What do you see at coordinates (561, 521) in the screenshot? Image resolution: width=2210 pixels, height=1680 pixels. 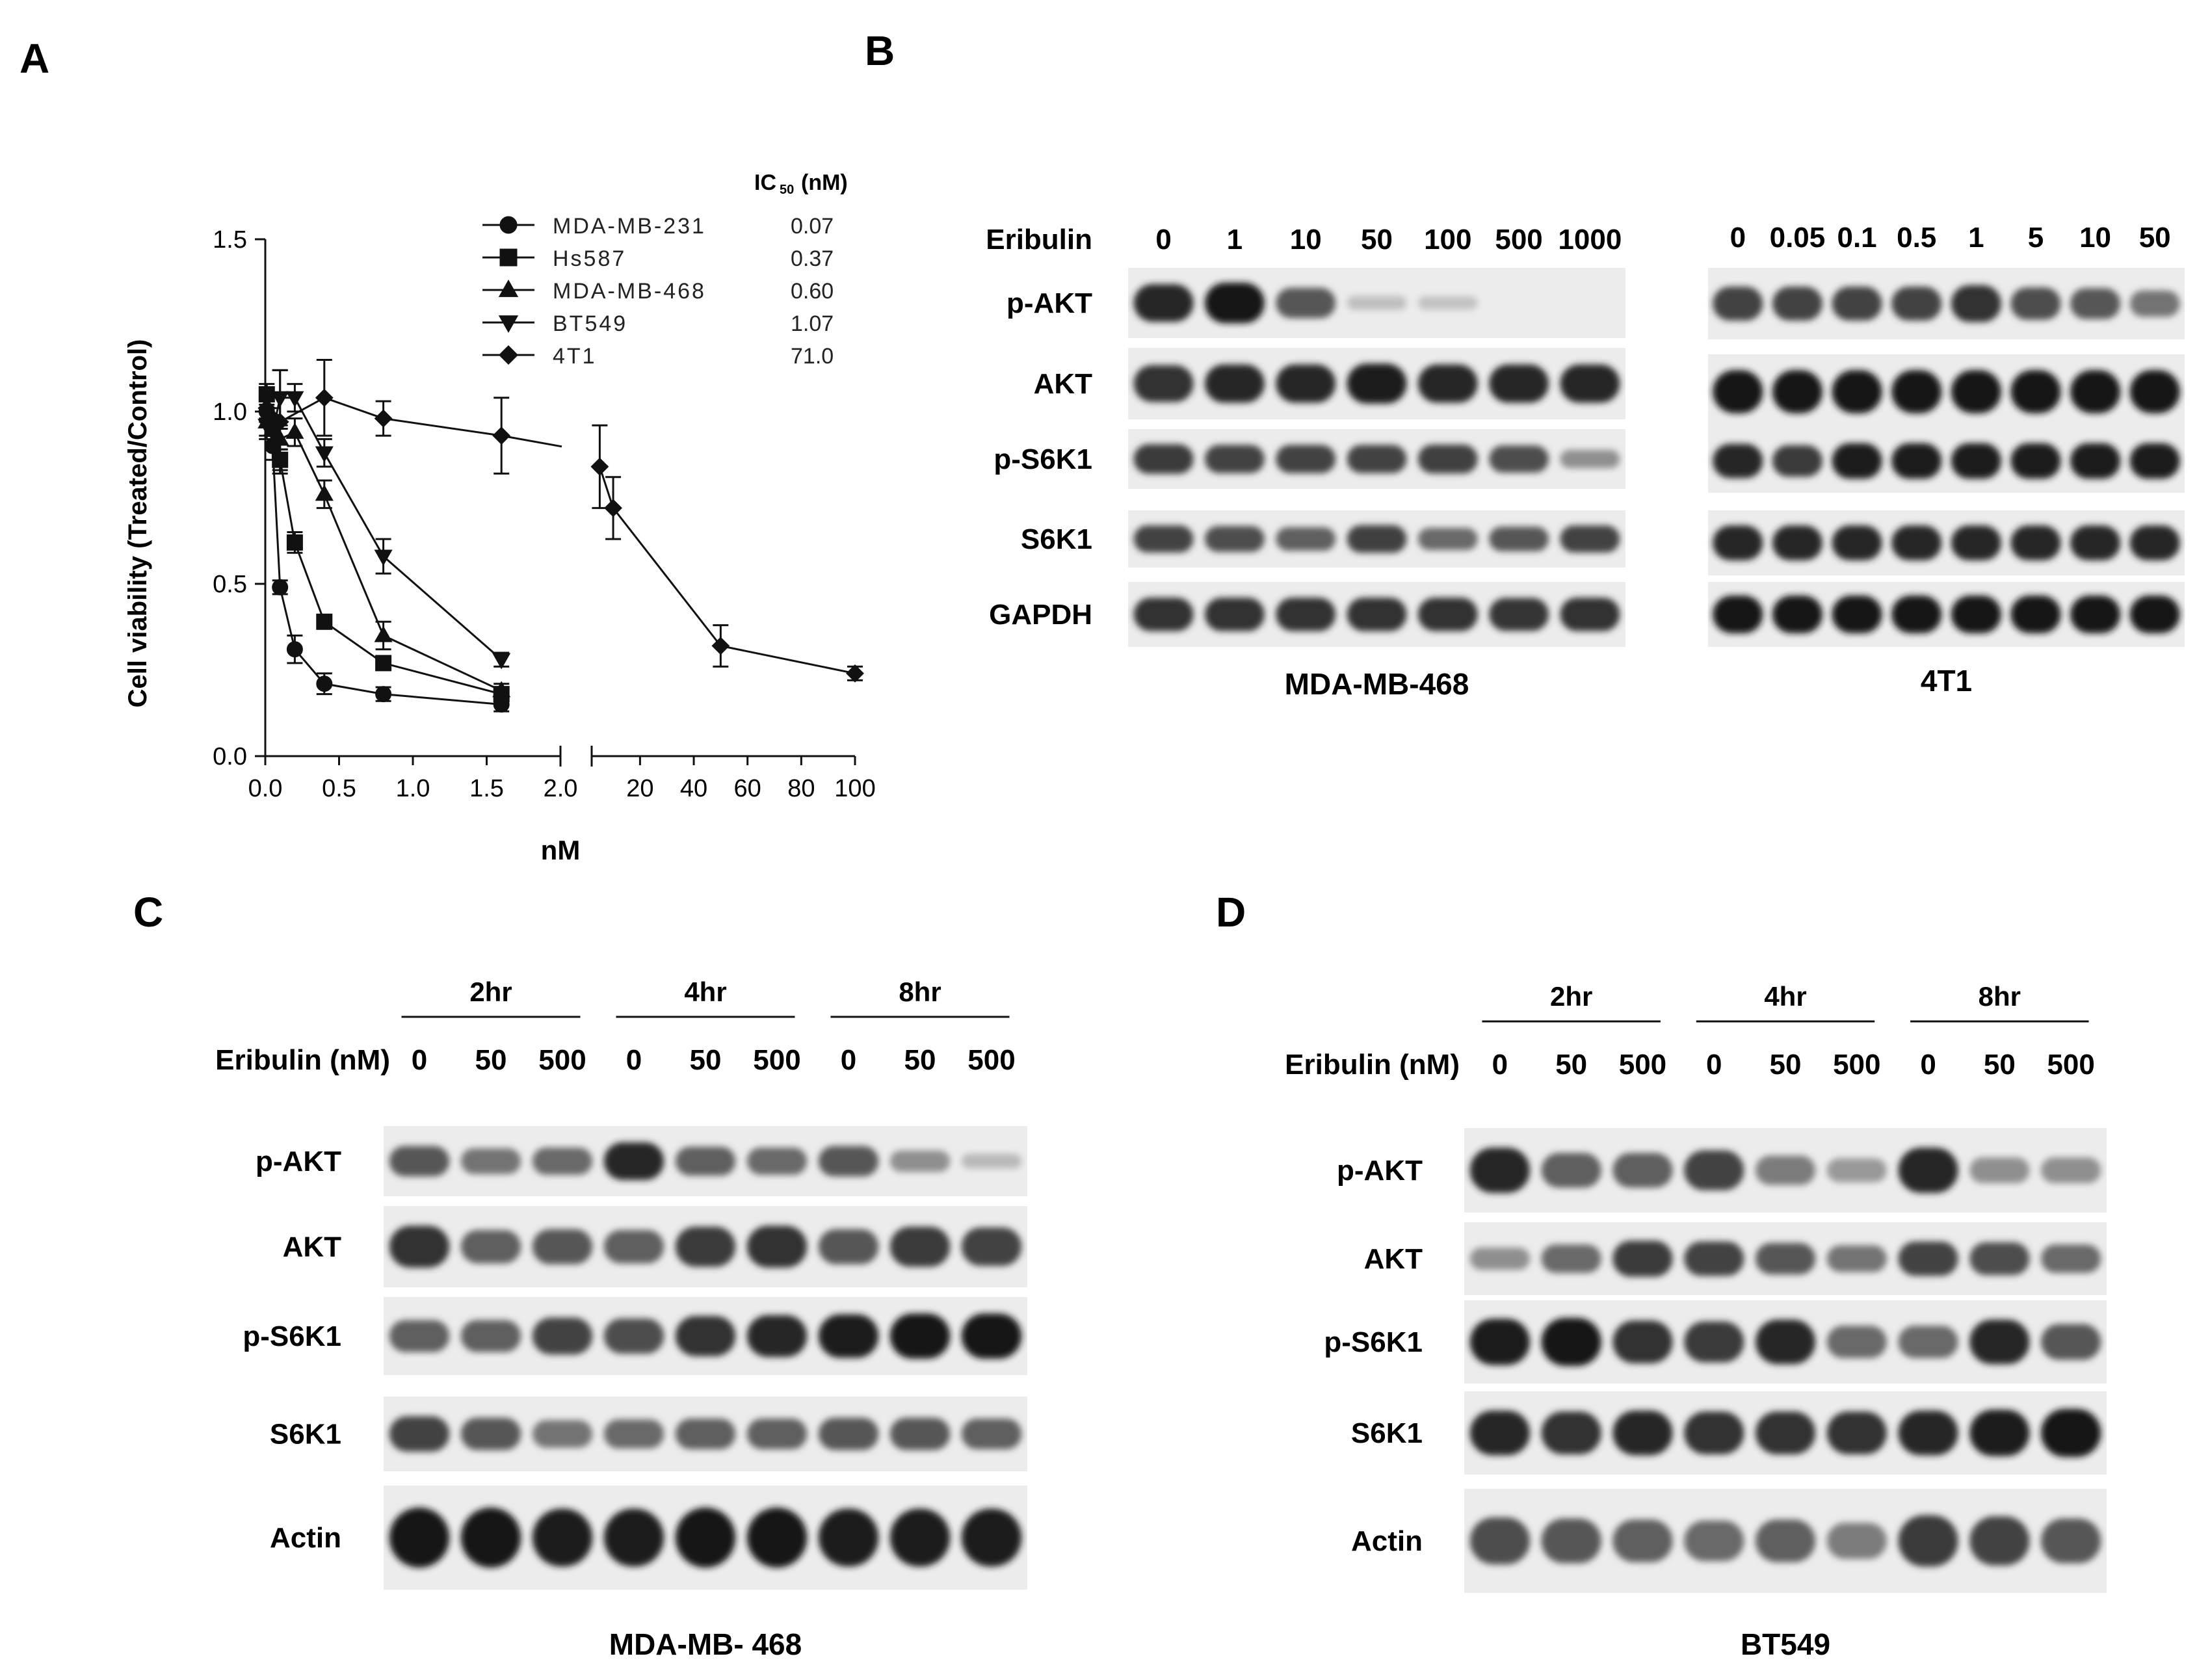 I see `series-4t1` at bounding box center [561, 521].